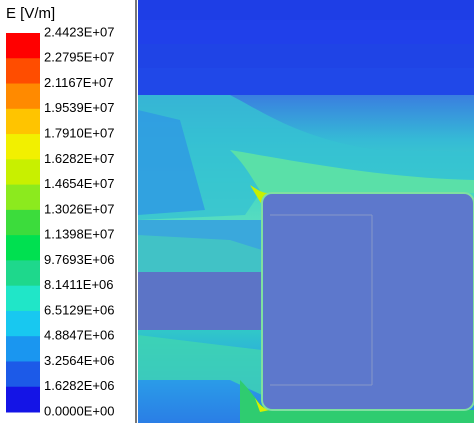  I want to click on legend-label: 2.1167E+07, so click(79, 82).